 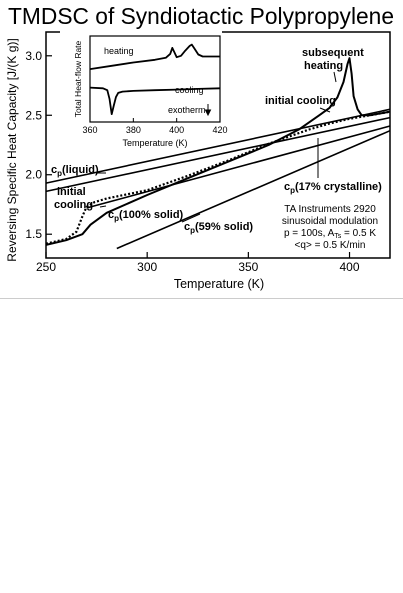 I want to click on exotherm-arrow, so click(x=208, y=110).